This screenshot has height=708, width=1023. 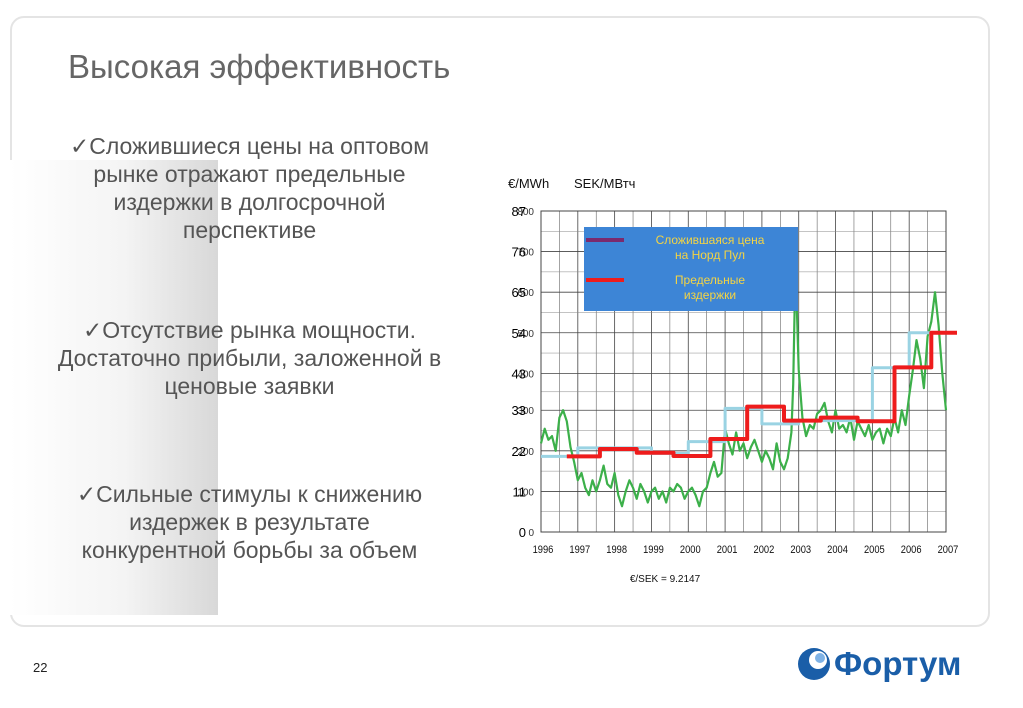 I want to click on x-tick-label: 2002, so click(x=764, y=550).